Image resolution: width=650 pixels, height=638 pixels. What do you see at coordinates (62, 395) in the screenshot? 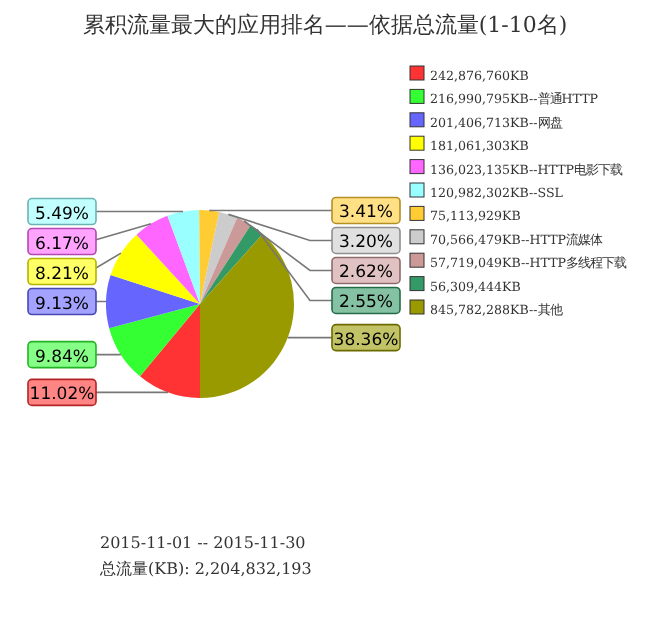
I see `data-label: 11.02%` at bounding box center [62, 395].